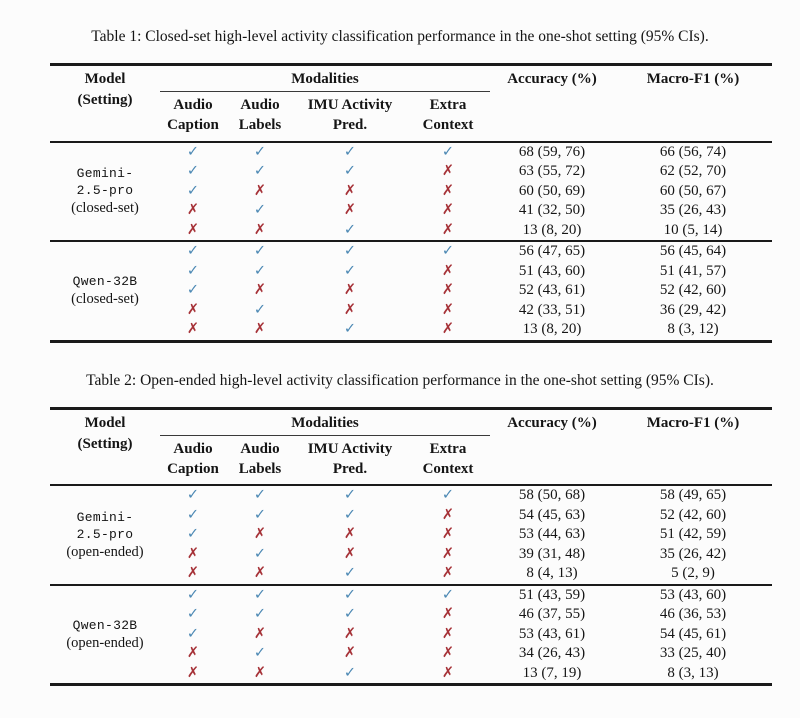  What do you see at coordinates (552, 495) in the screenshot?
I see `accuracy-value: 58 (50, 68)` at bounding box center [552, 495].